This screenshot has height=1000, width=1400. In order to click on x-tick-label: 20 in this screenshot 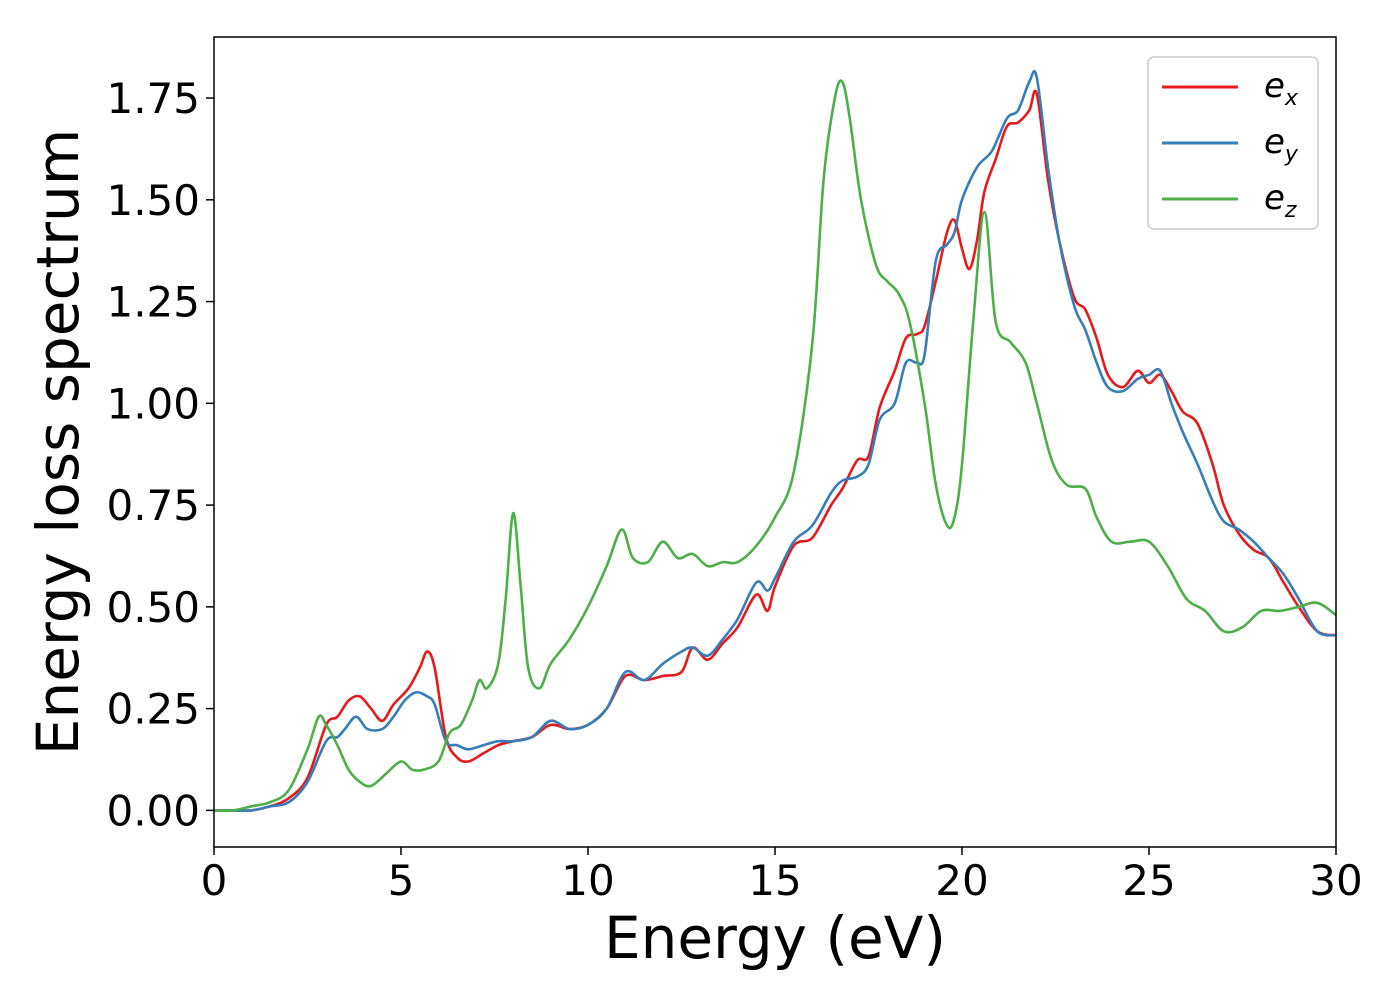, I will do `click(961, 880)`.